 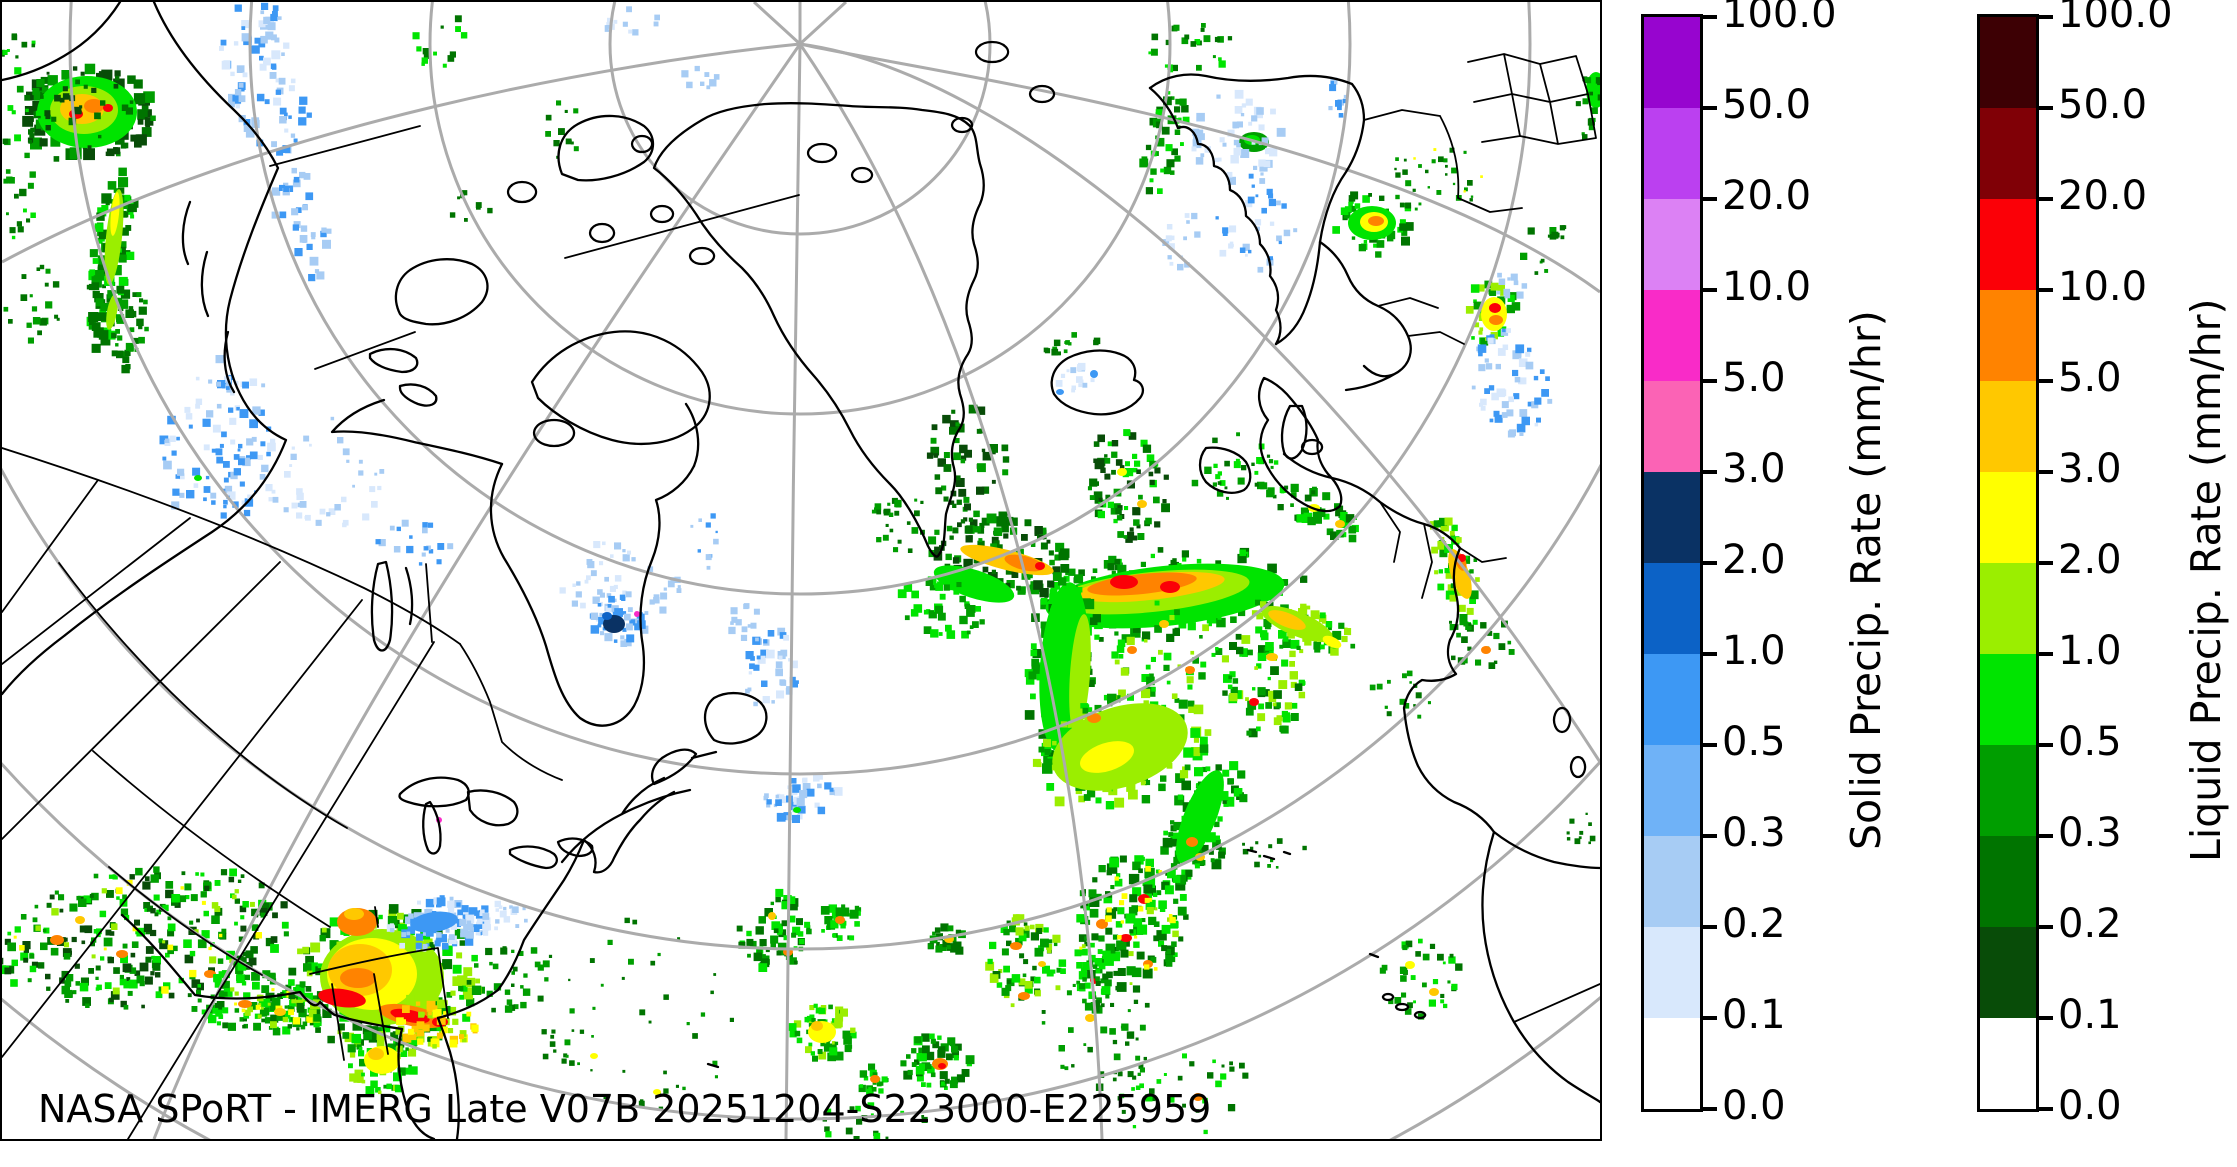 What do you see at coordinates (434, 792) in the screenshot?
I see `lake-superior` at bounding box center [434, 792].